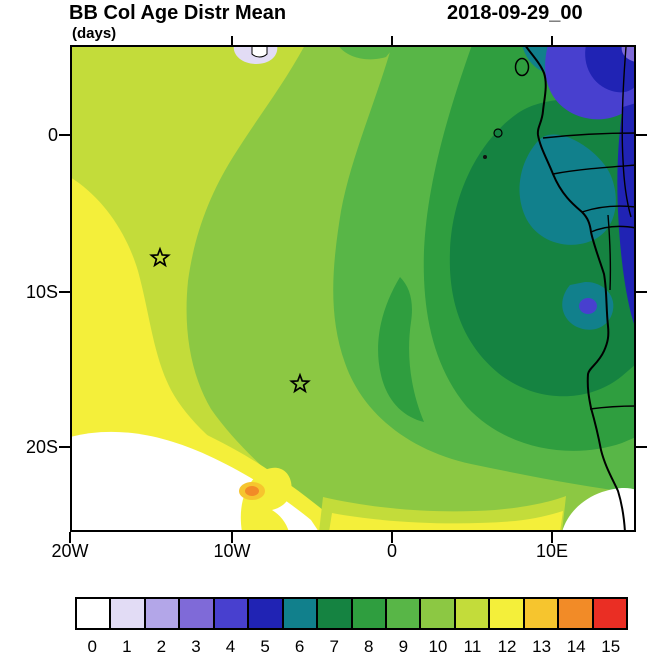 The width and height of the screenshot is (650, 667). I want to click on colorbar-tick-label: 14, so click(576, 646).